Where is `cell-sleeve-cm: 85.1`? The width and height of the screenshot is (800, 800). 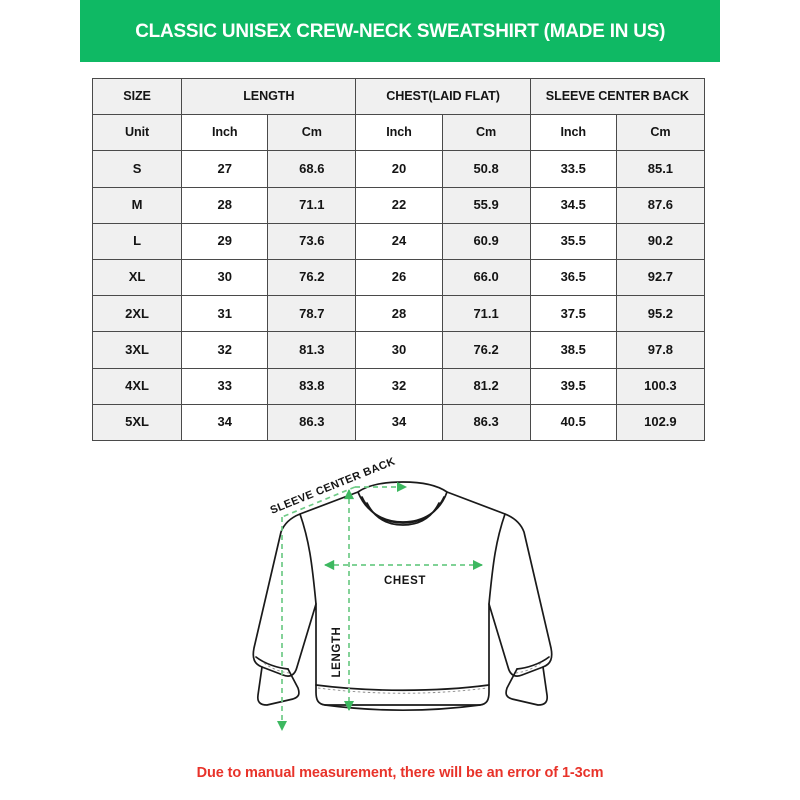
cell-sleeve-cm: 85.1 is located at coordinates (660, 169).